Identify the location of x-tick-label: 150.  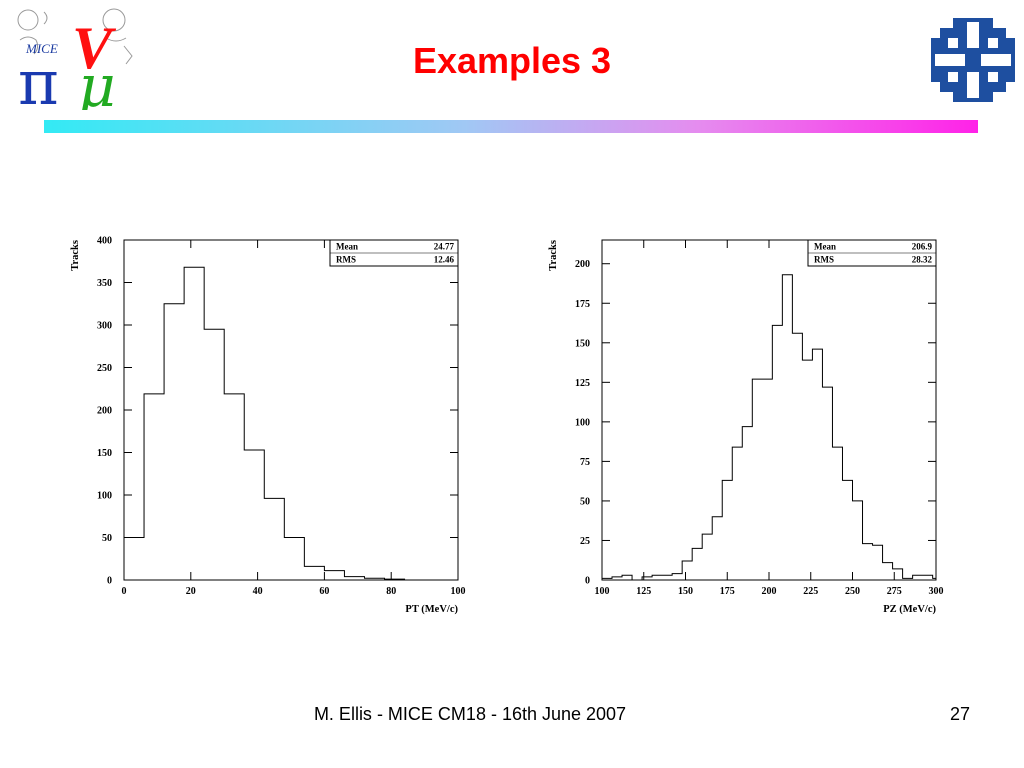
(685, 591).